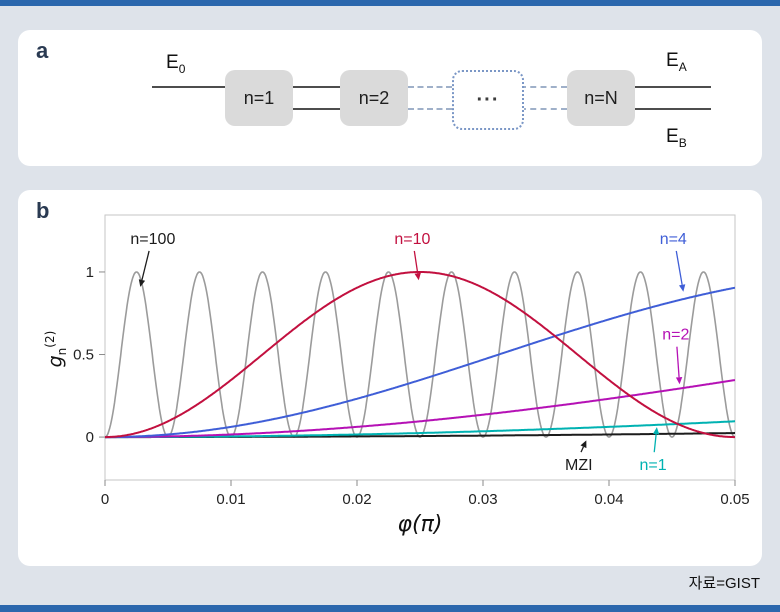 The image size is (780, 612). Describe the element at coordinates (42, 50) in the screenshot. I see `panel-a-label: a` at that location.